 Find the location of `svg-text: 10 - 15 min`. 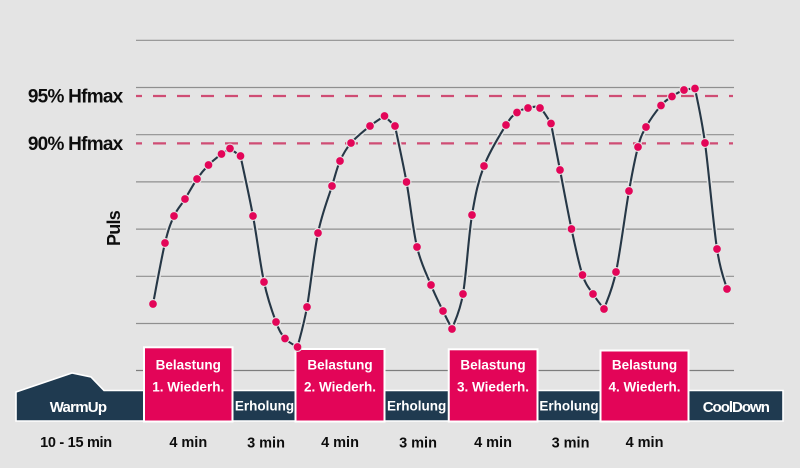

svg-text: 10 - 15 min is located at coordinates (76, 443).